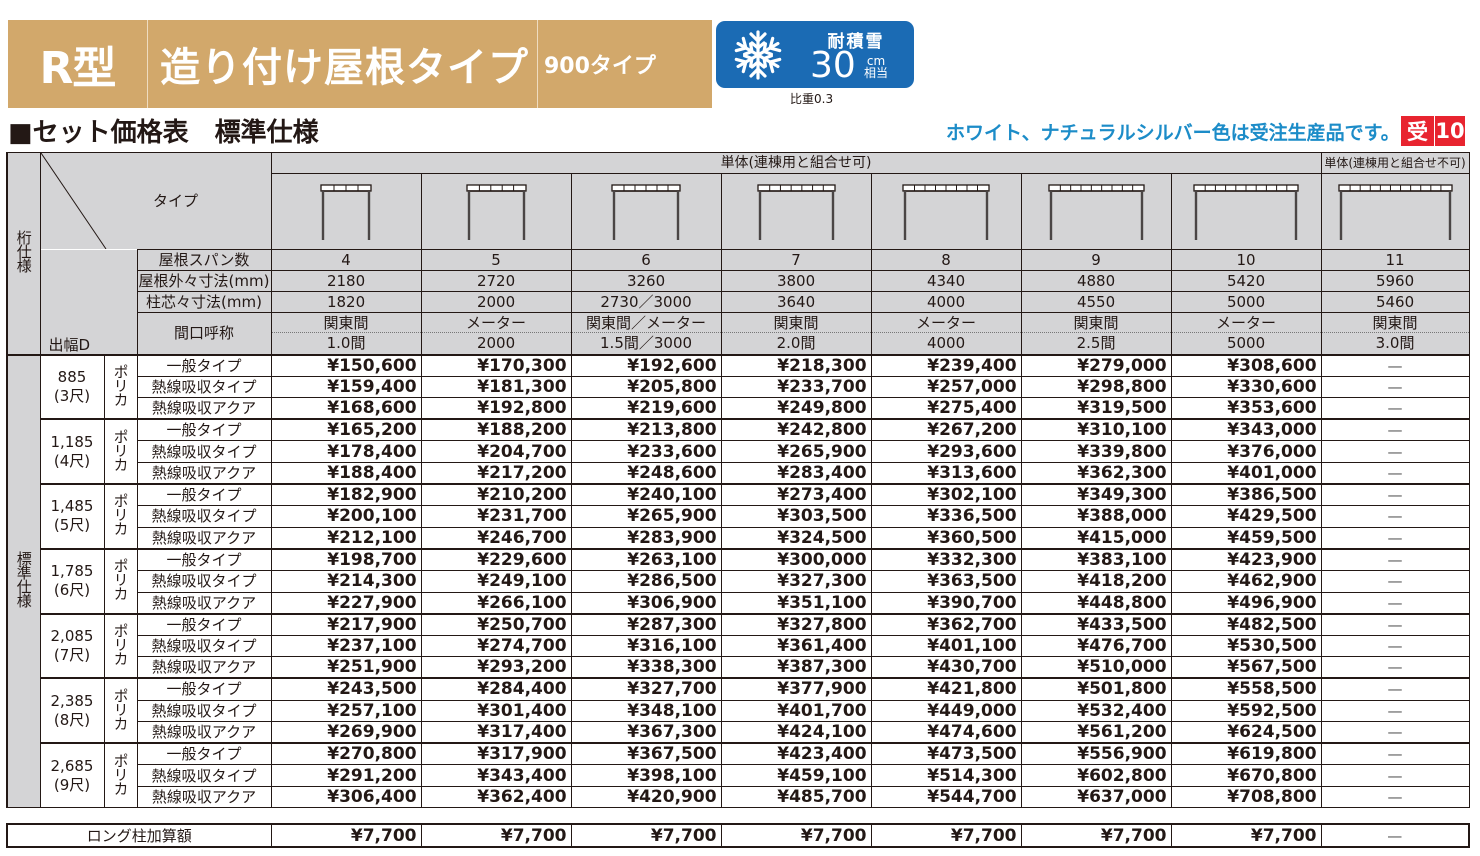  What do you see at coordinates (1096, 754) in the screenshot?
I see `price-cell: ¥556,900` at bounding box center [1096, 754].